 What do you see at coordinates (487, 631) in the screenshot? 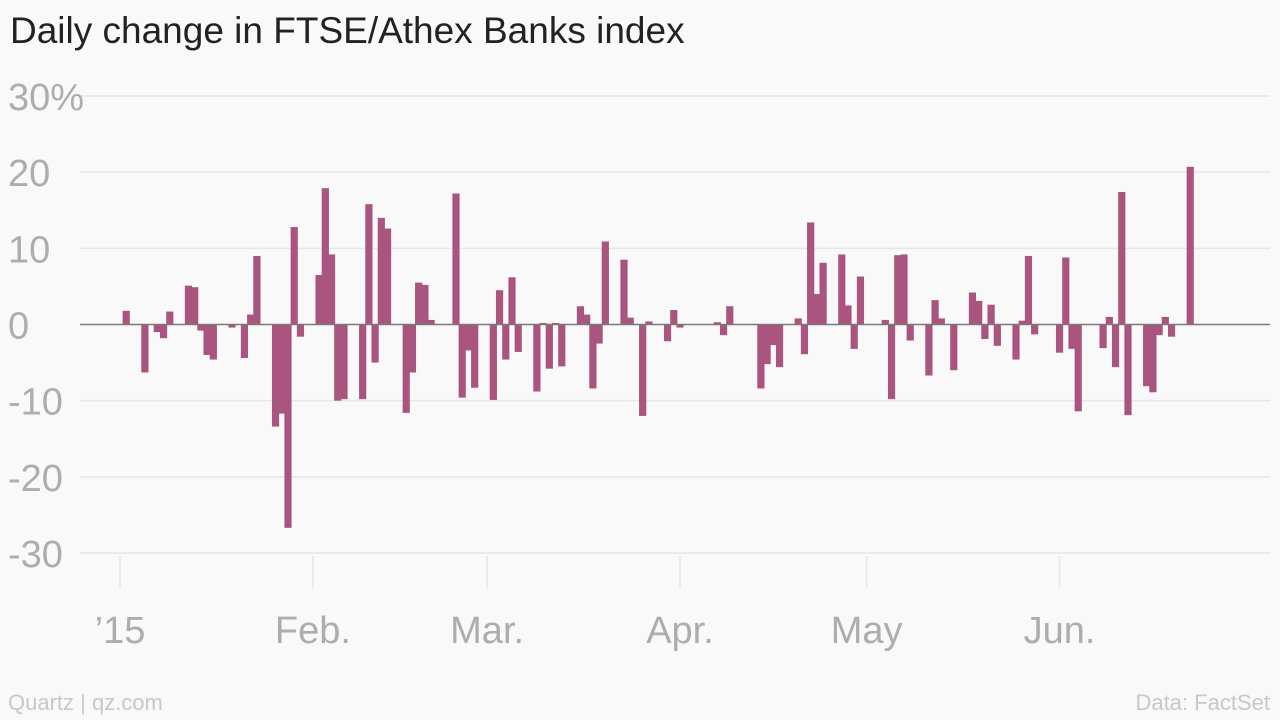
I see `x-tick-label: Mar.` at bounding box center [487, 631].